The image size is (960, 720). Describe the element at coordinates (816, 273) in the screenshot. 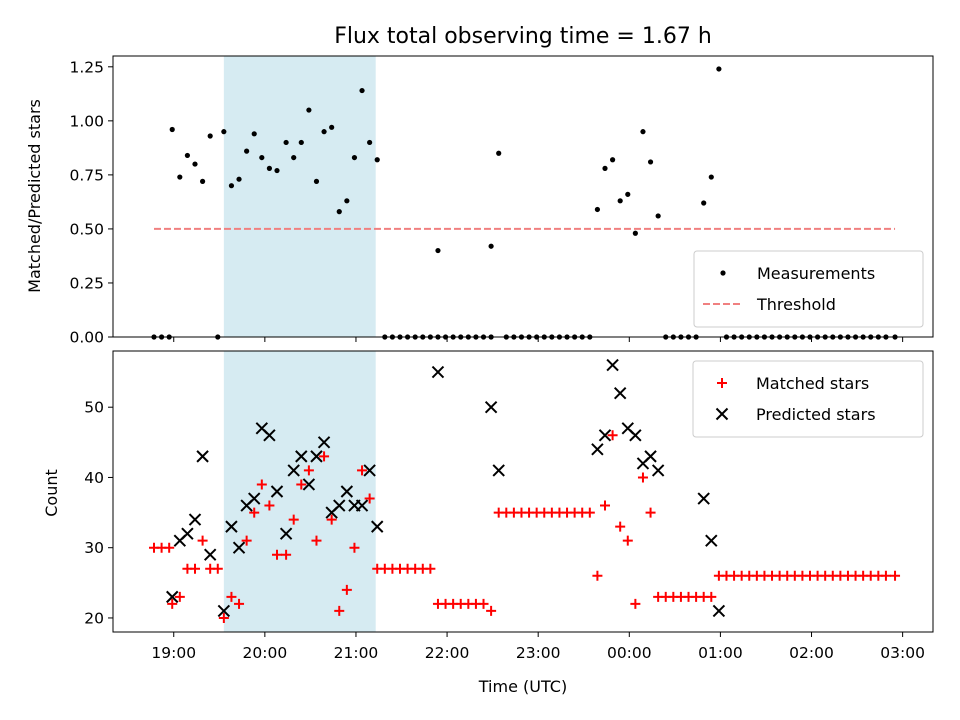

I see `legend-label: Measurements` at that location.